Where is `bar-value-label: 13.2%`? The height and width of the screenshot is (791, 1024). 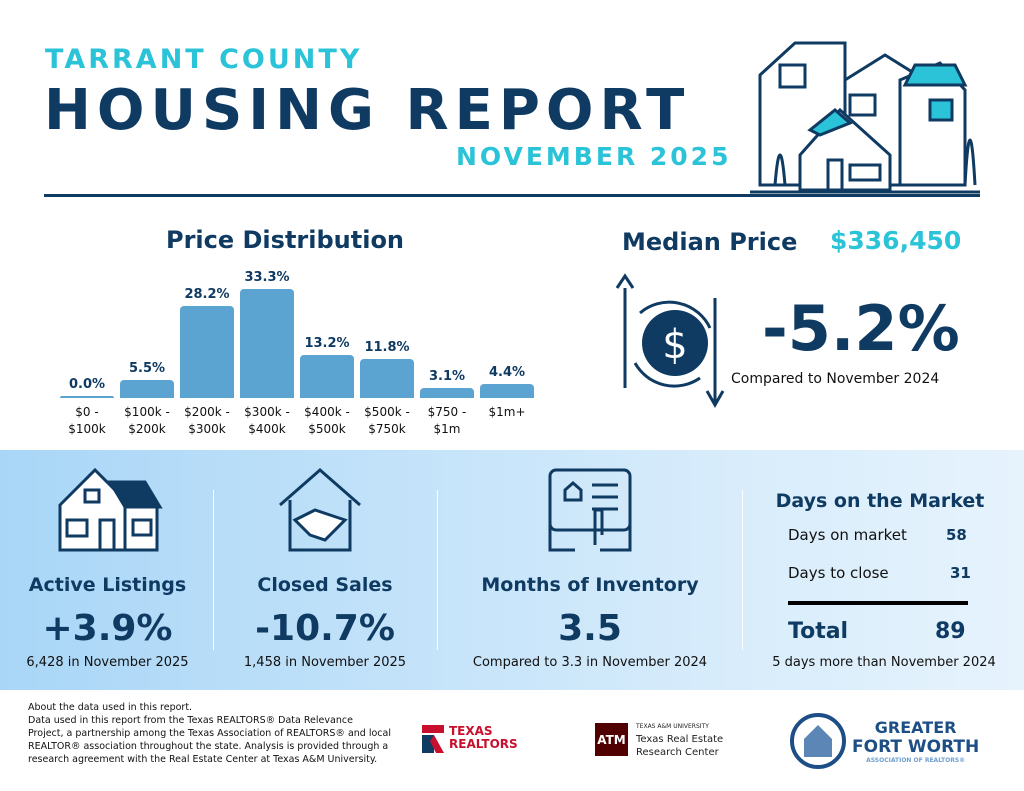
bar-value-label: 13.2% is located at coordinates (327, 343).